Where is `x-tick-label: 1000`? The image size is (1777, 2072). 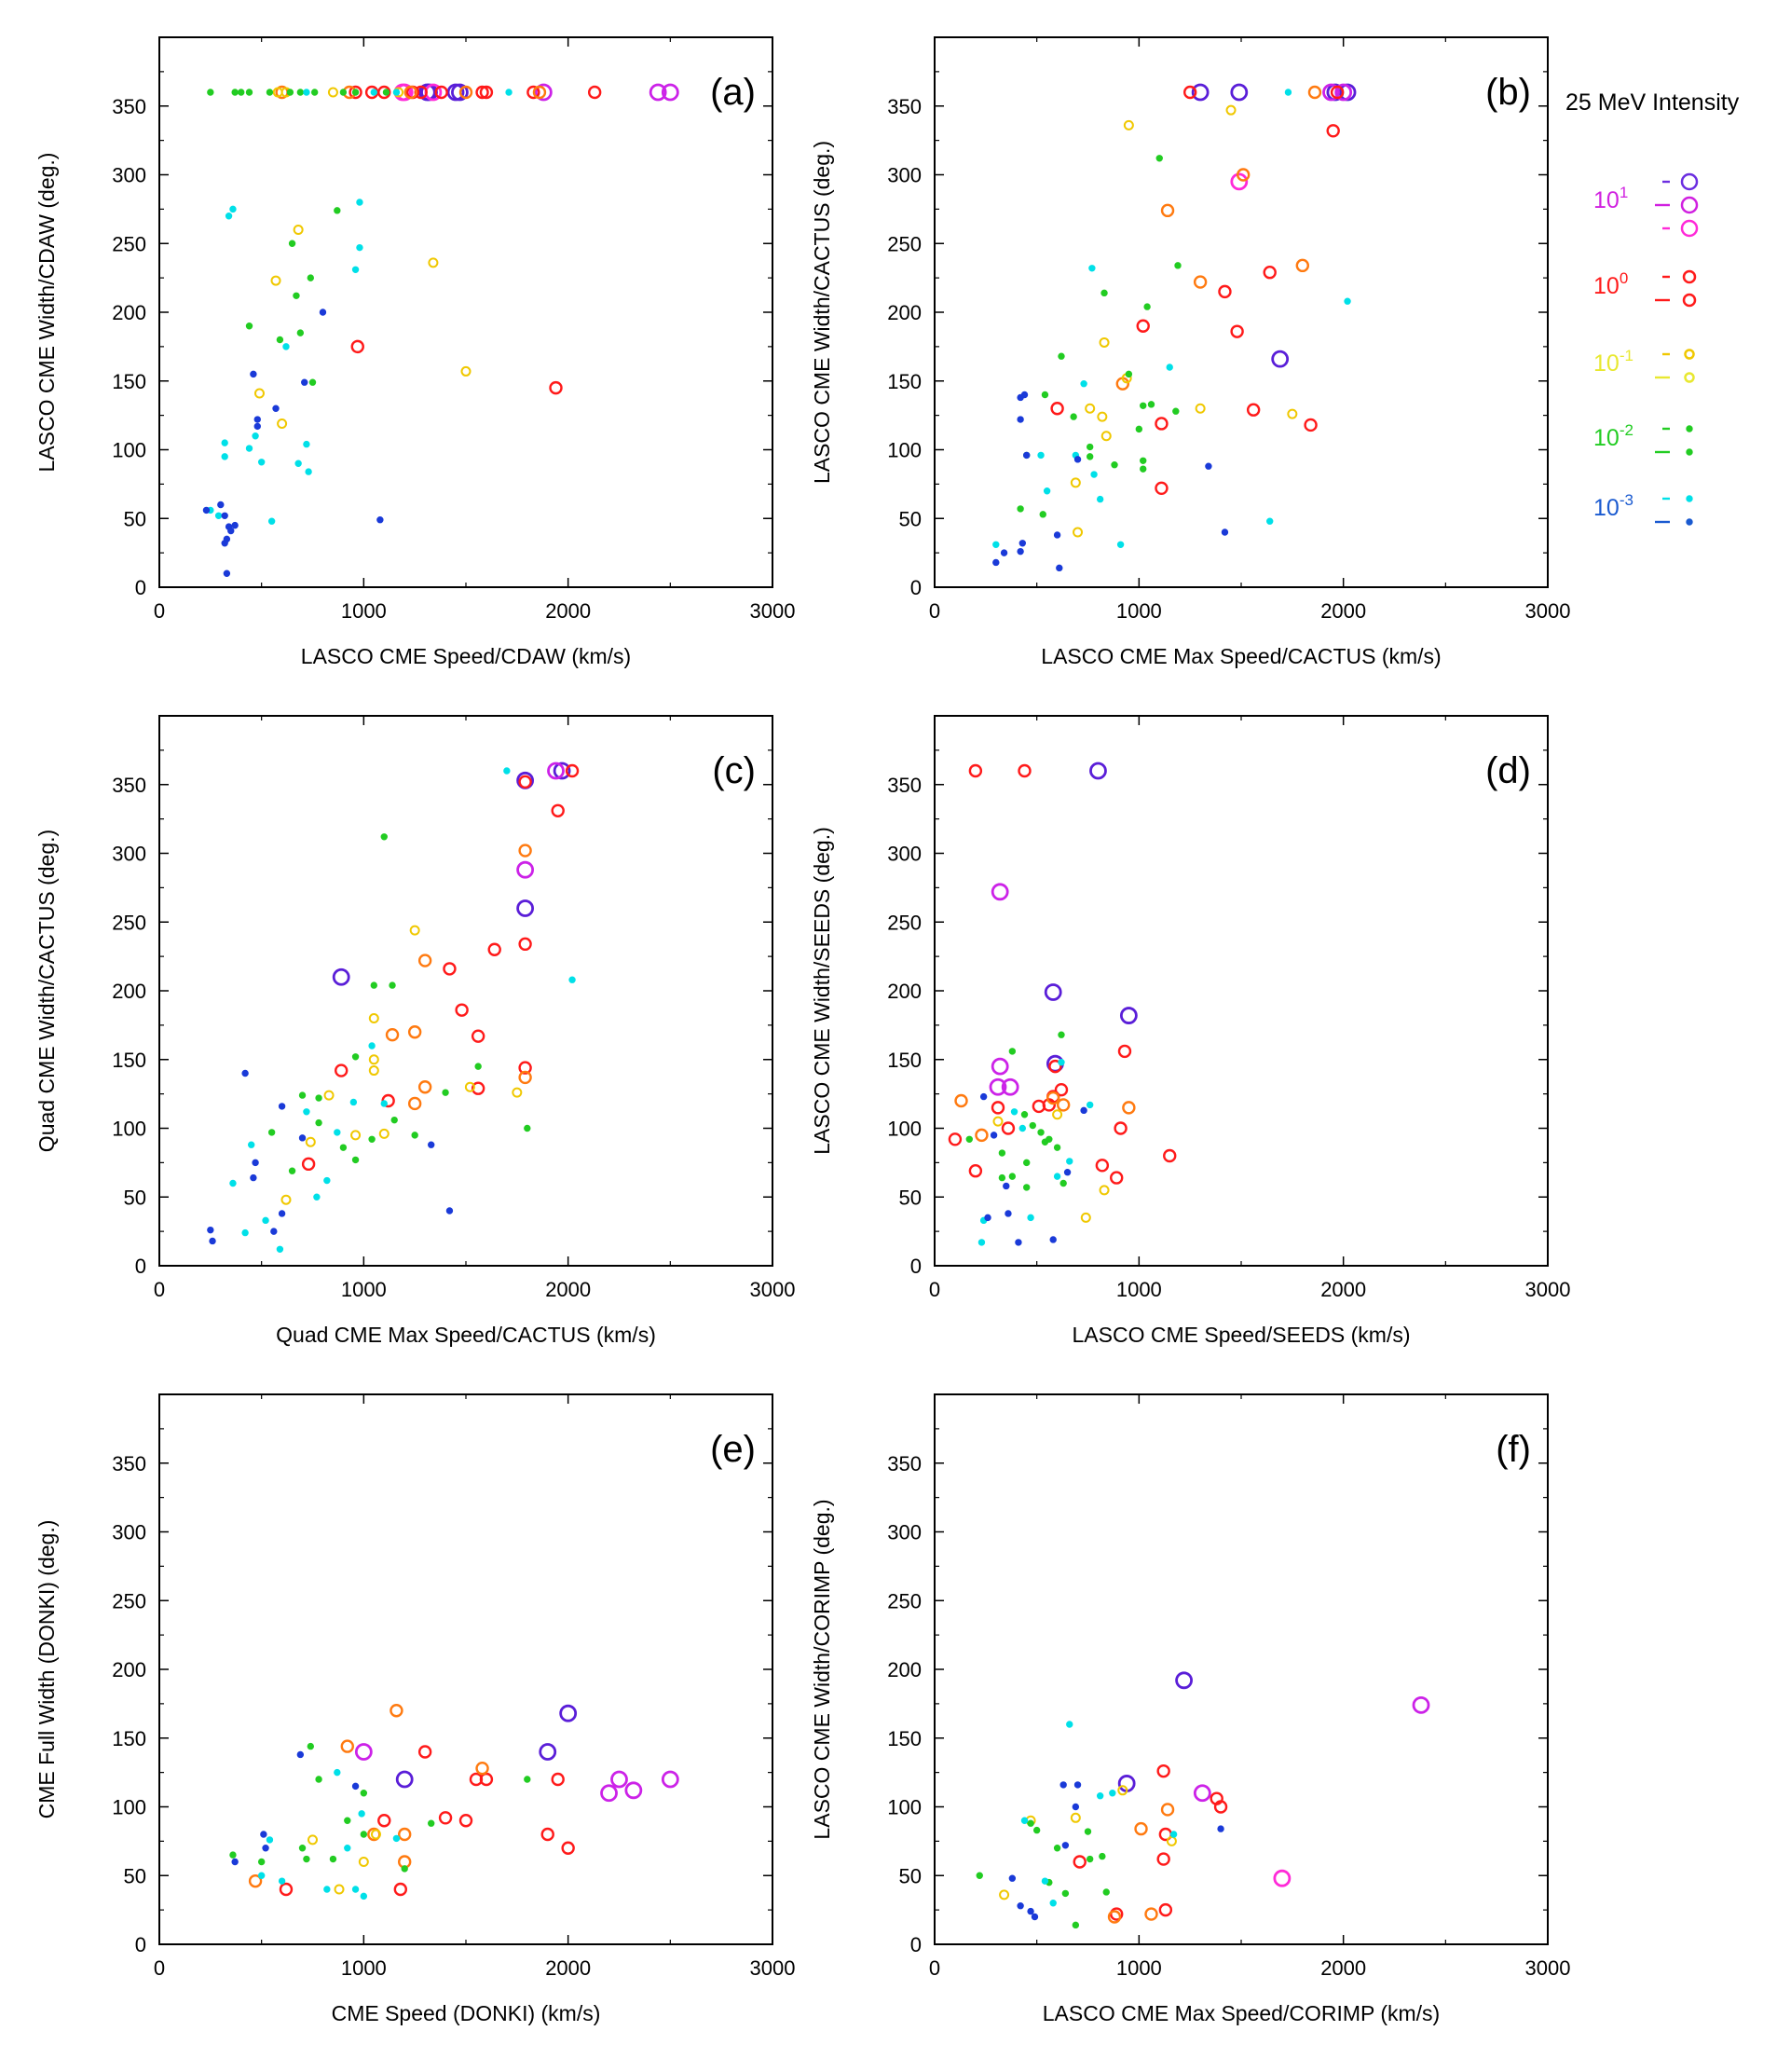
x-tick-label: 1000 is located at coordinates (1139, 1289).